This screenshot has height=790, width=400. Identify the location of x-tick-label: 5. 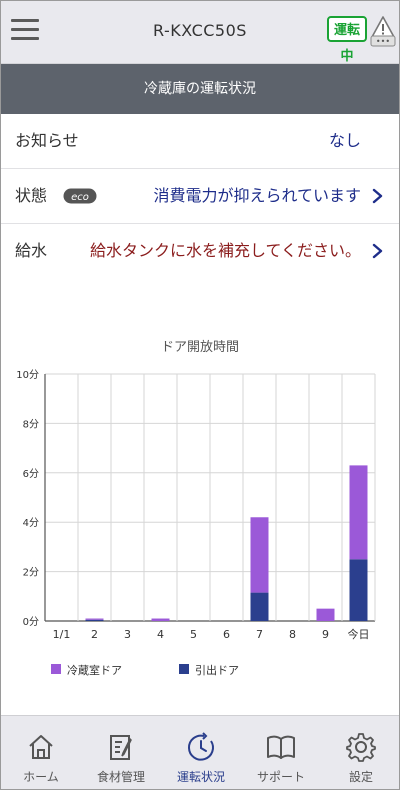
(193, 634).